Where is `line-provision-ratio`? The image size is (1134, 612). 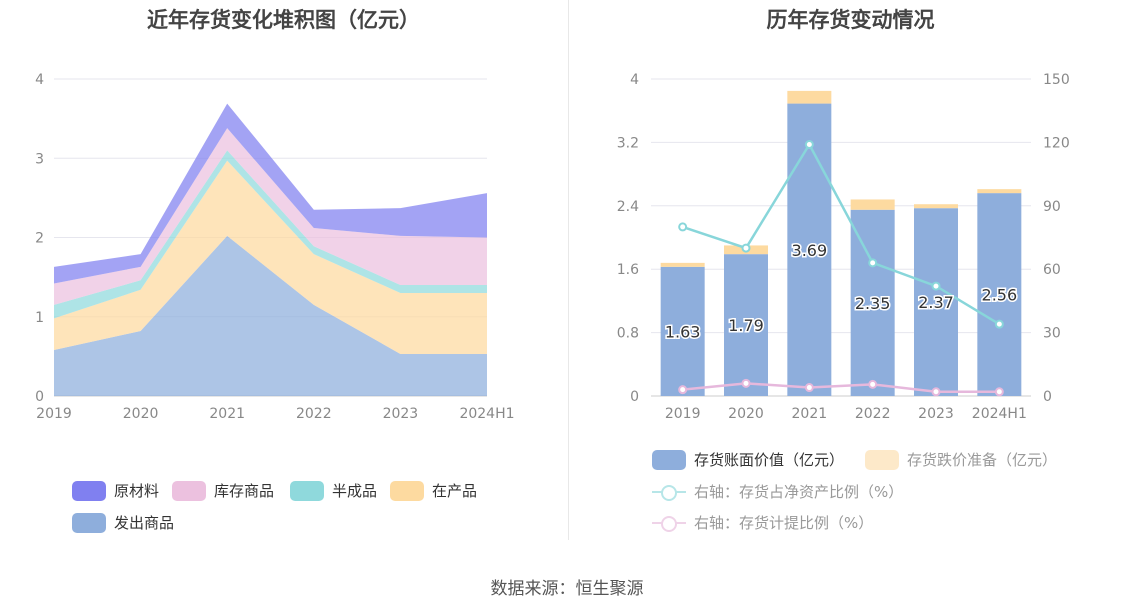
line-provision-ratio is located at coordinates (841, 388).